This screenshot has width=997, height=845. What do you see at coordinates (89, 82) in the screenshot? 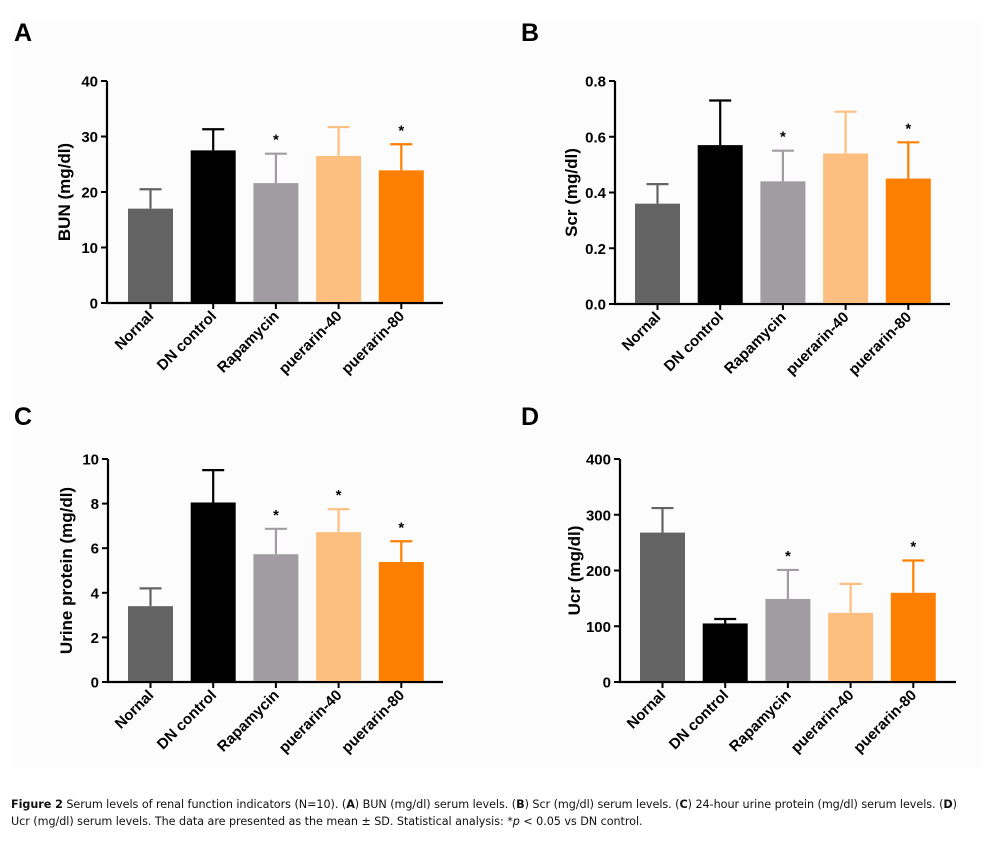
I see `y-tick-label: 40` at bounding box center [89, 82].